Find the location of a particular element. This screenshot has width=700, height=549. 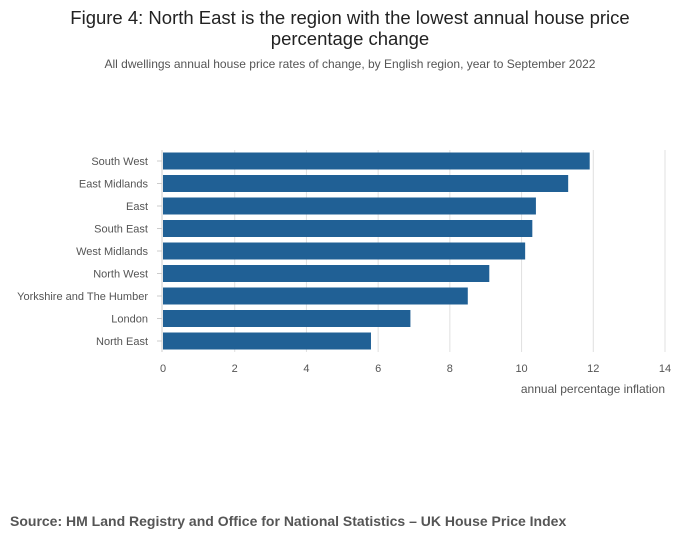

x-tick-label: 10 is located at coordinates (521, 369).